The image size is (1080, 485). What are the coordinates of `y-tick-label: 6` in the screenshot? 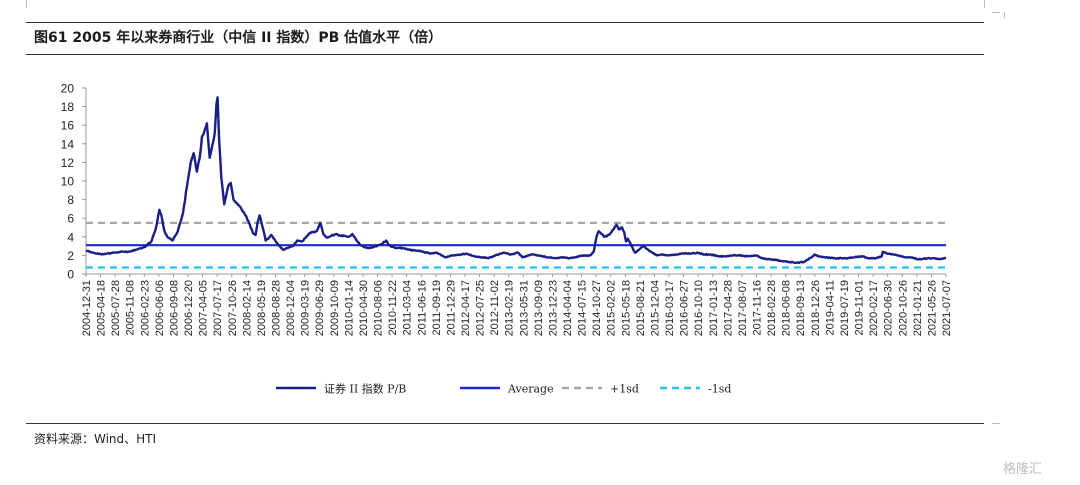 It's located at (70, 219).